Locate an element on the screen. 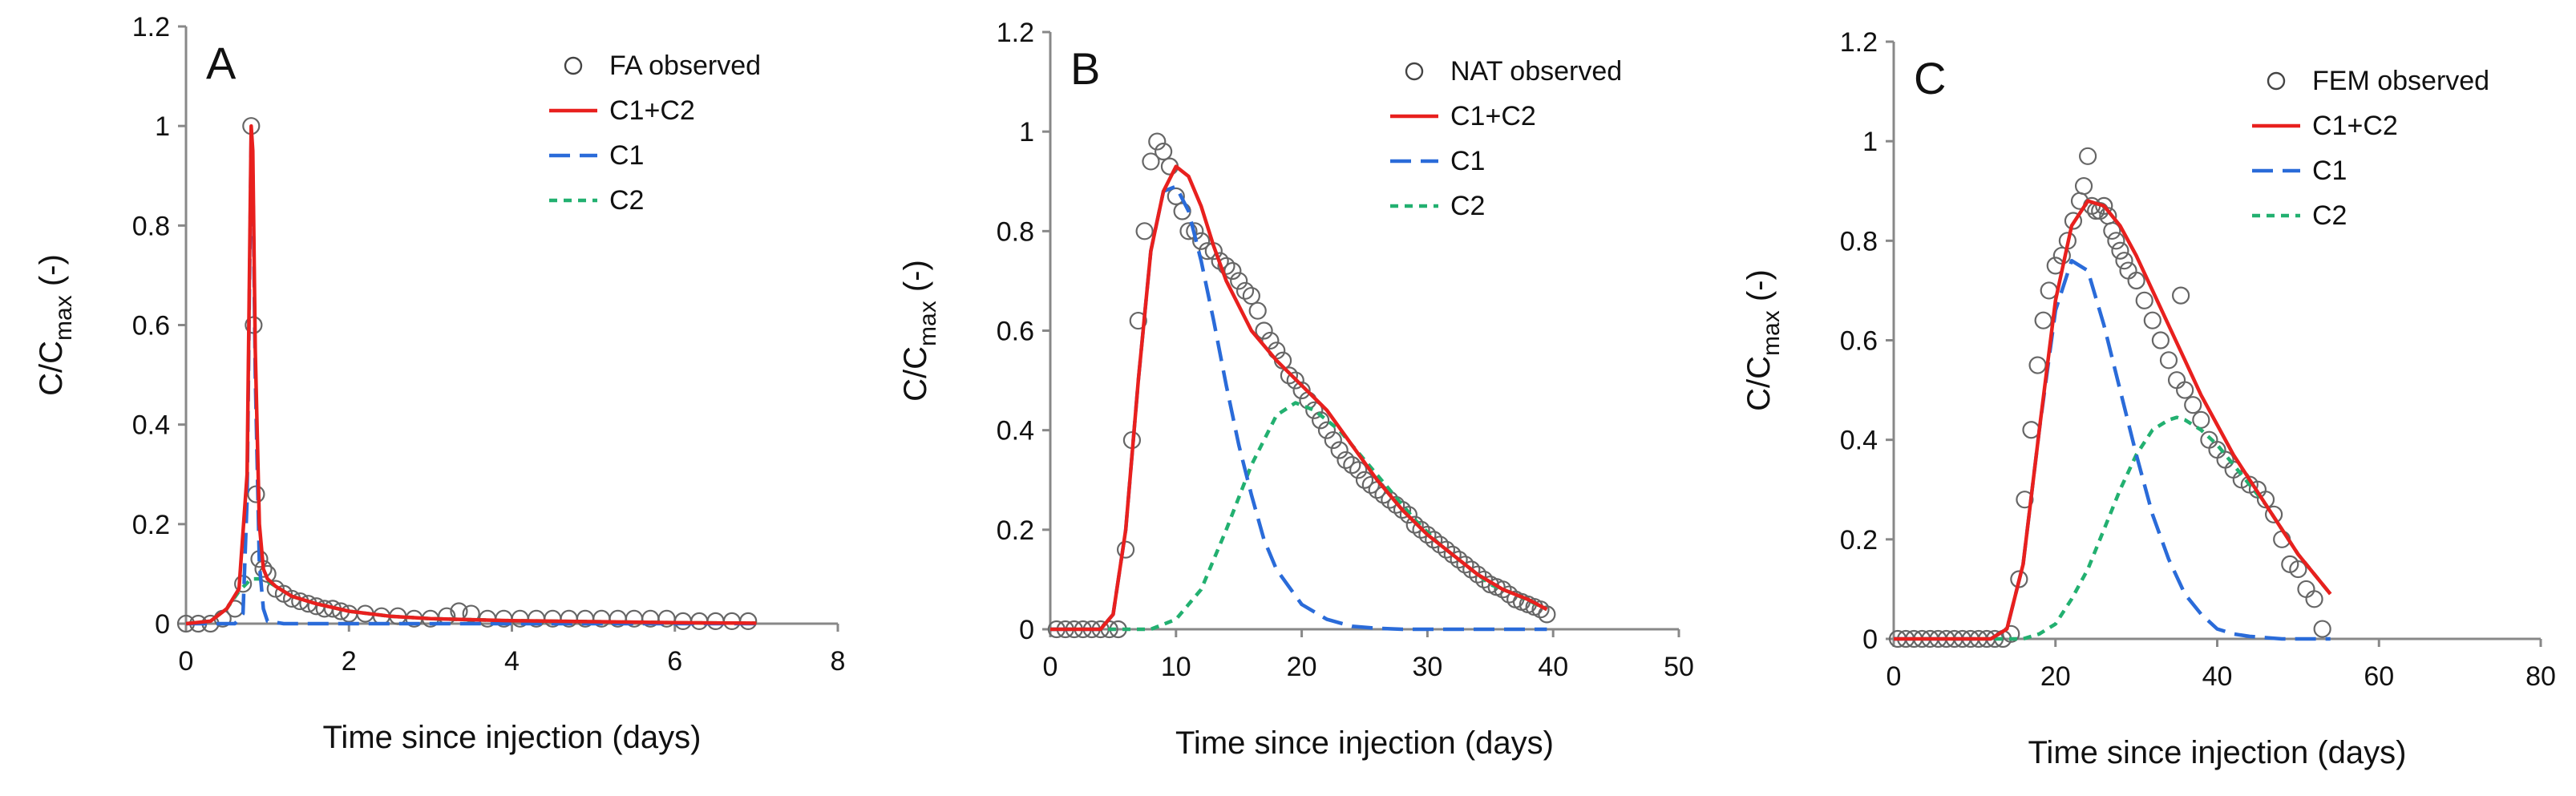 Image resolution: width=2576 pixels, height=796 pixels. x-tick-label: 80 is located at coordinates (2540, 676).